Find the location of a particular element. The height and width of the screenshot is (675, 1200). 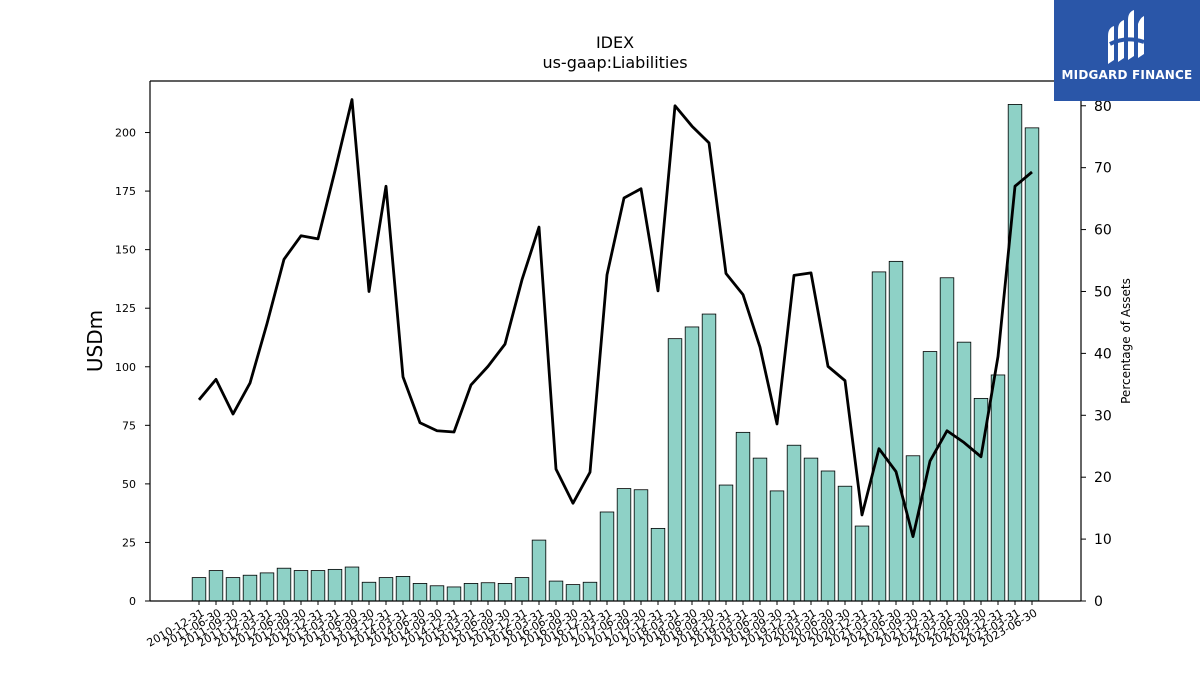

y-tick-label-125: 125 is located at coordinates (125, 308).